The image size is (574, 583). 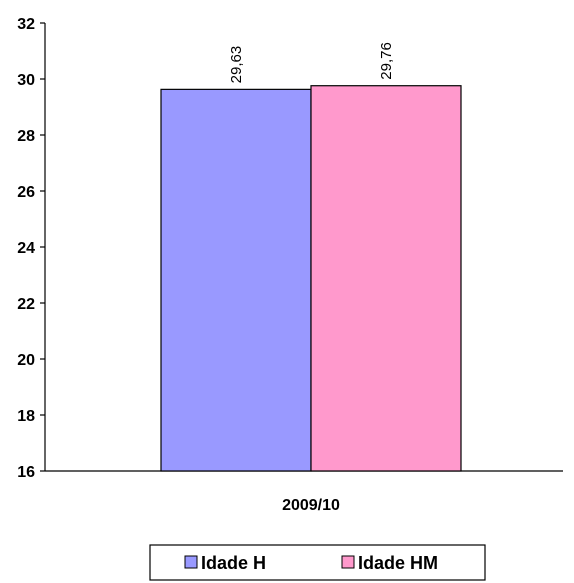 What do you see at coordinates (26, 248) in the screenshot?
I see `y-tick-label: 24` at bounding box center [26, 248].